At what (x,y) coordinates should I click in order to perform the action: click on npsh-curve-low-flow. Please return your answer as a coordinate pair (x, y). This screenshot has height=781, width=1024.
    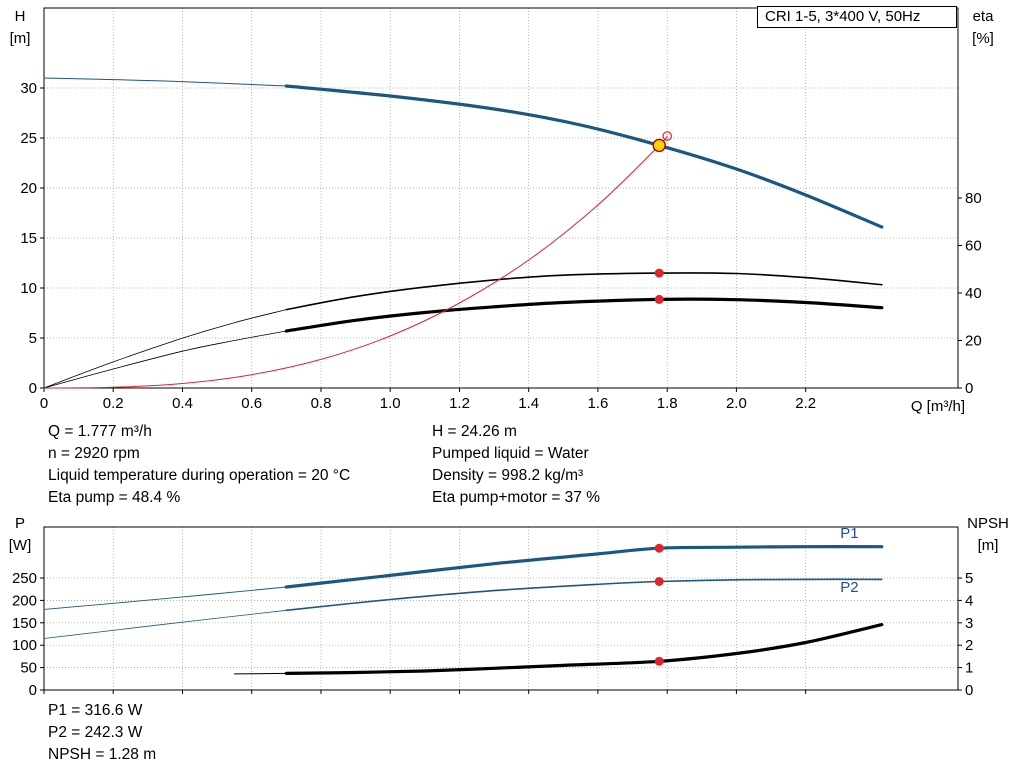
    Looking at the image, I should click on (260, 673).